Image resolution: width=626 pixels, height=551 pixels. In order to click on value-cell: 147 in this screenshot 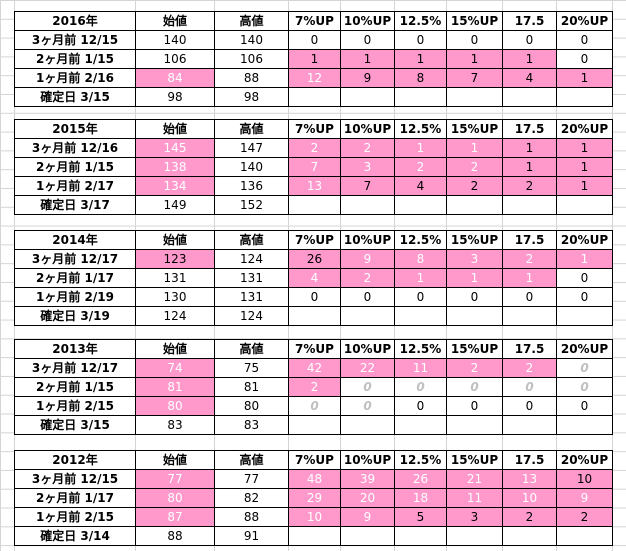, I will do `click(251, 148)`.